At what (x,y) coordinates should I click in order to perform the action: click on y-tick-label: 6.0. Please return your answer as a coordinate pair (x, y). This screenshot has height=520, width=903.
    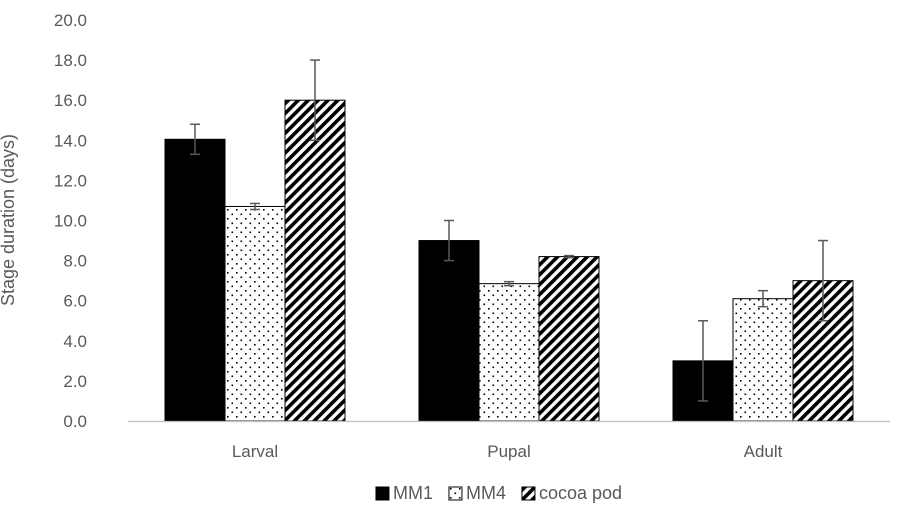
    Looking at the image, I should click on (75, 301).